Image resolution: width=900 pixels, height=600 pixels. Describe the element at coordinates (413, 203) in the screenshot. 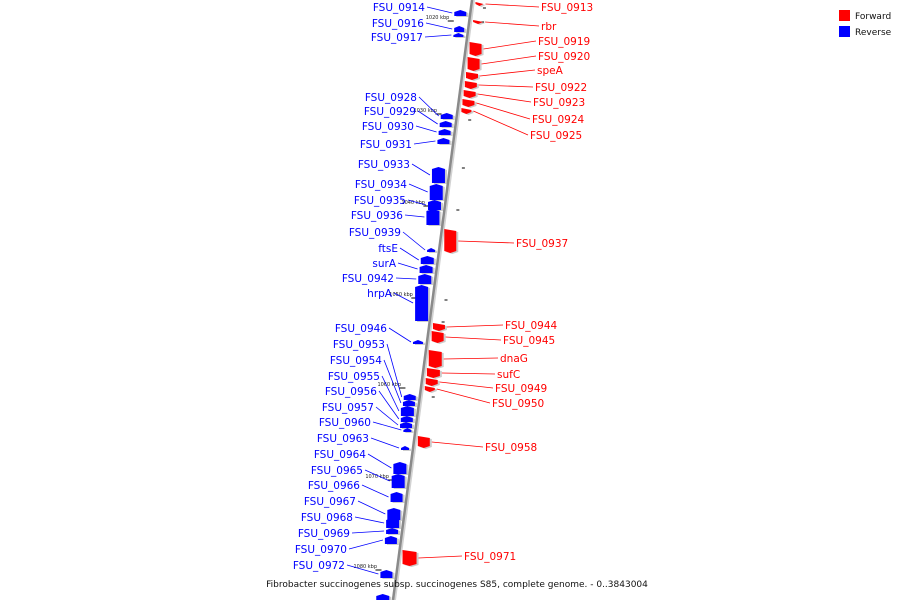

I see `kbp-tick-label: 1040 kbp` at that location.